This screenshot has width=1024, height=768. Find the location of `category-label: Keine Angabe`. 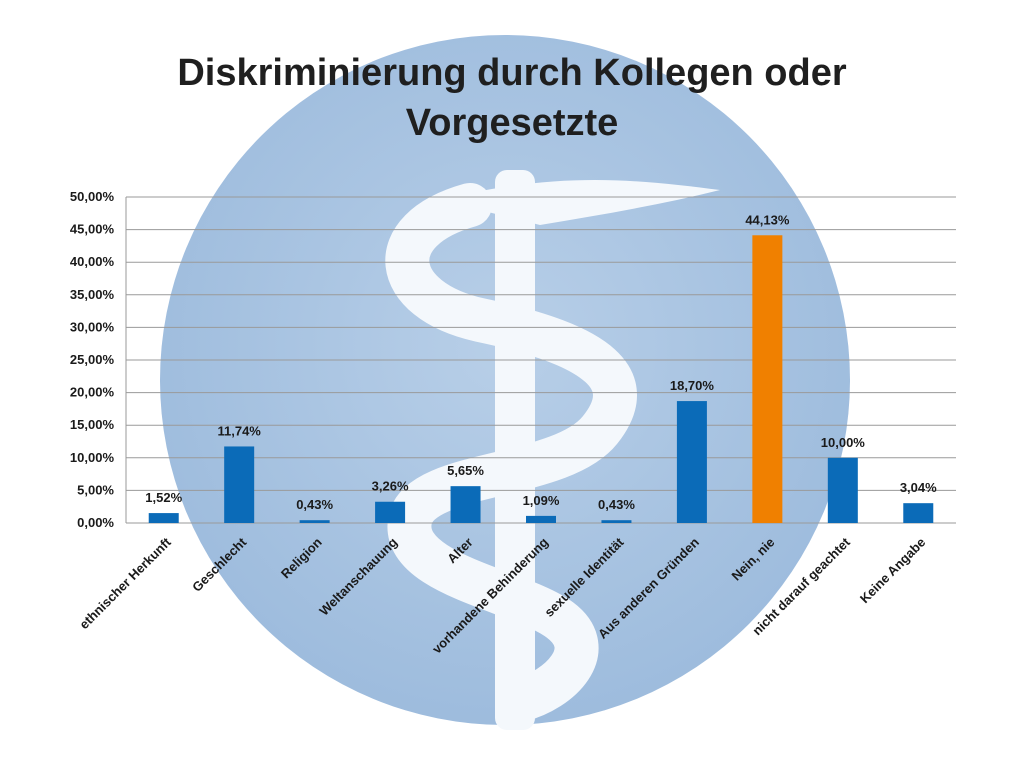

category-label: Keine Angabe is located at coordinates (893, 571).